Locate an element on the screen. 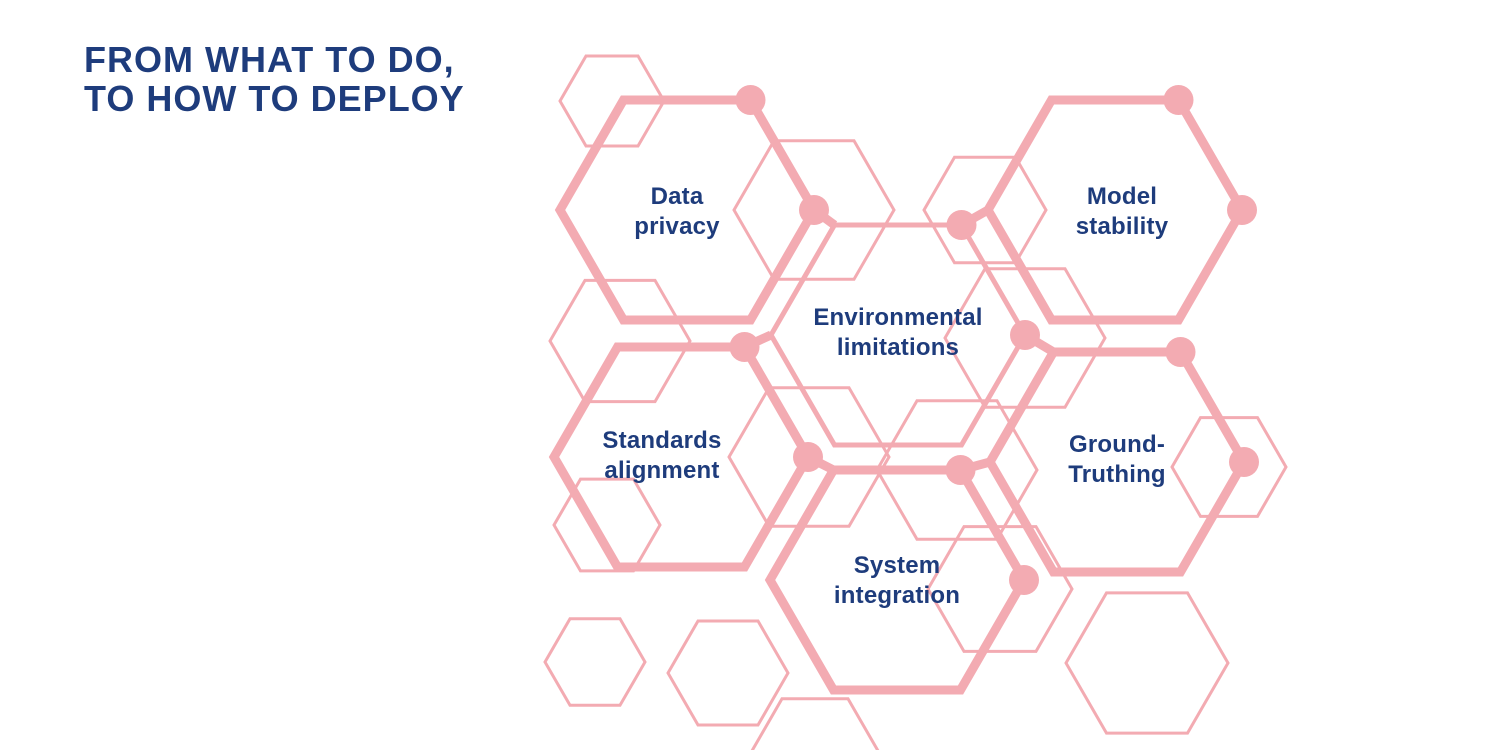 The image size is (1500, 750). title-line-1: FROM WHAT TO DO, is located at coordinates (269, 59).